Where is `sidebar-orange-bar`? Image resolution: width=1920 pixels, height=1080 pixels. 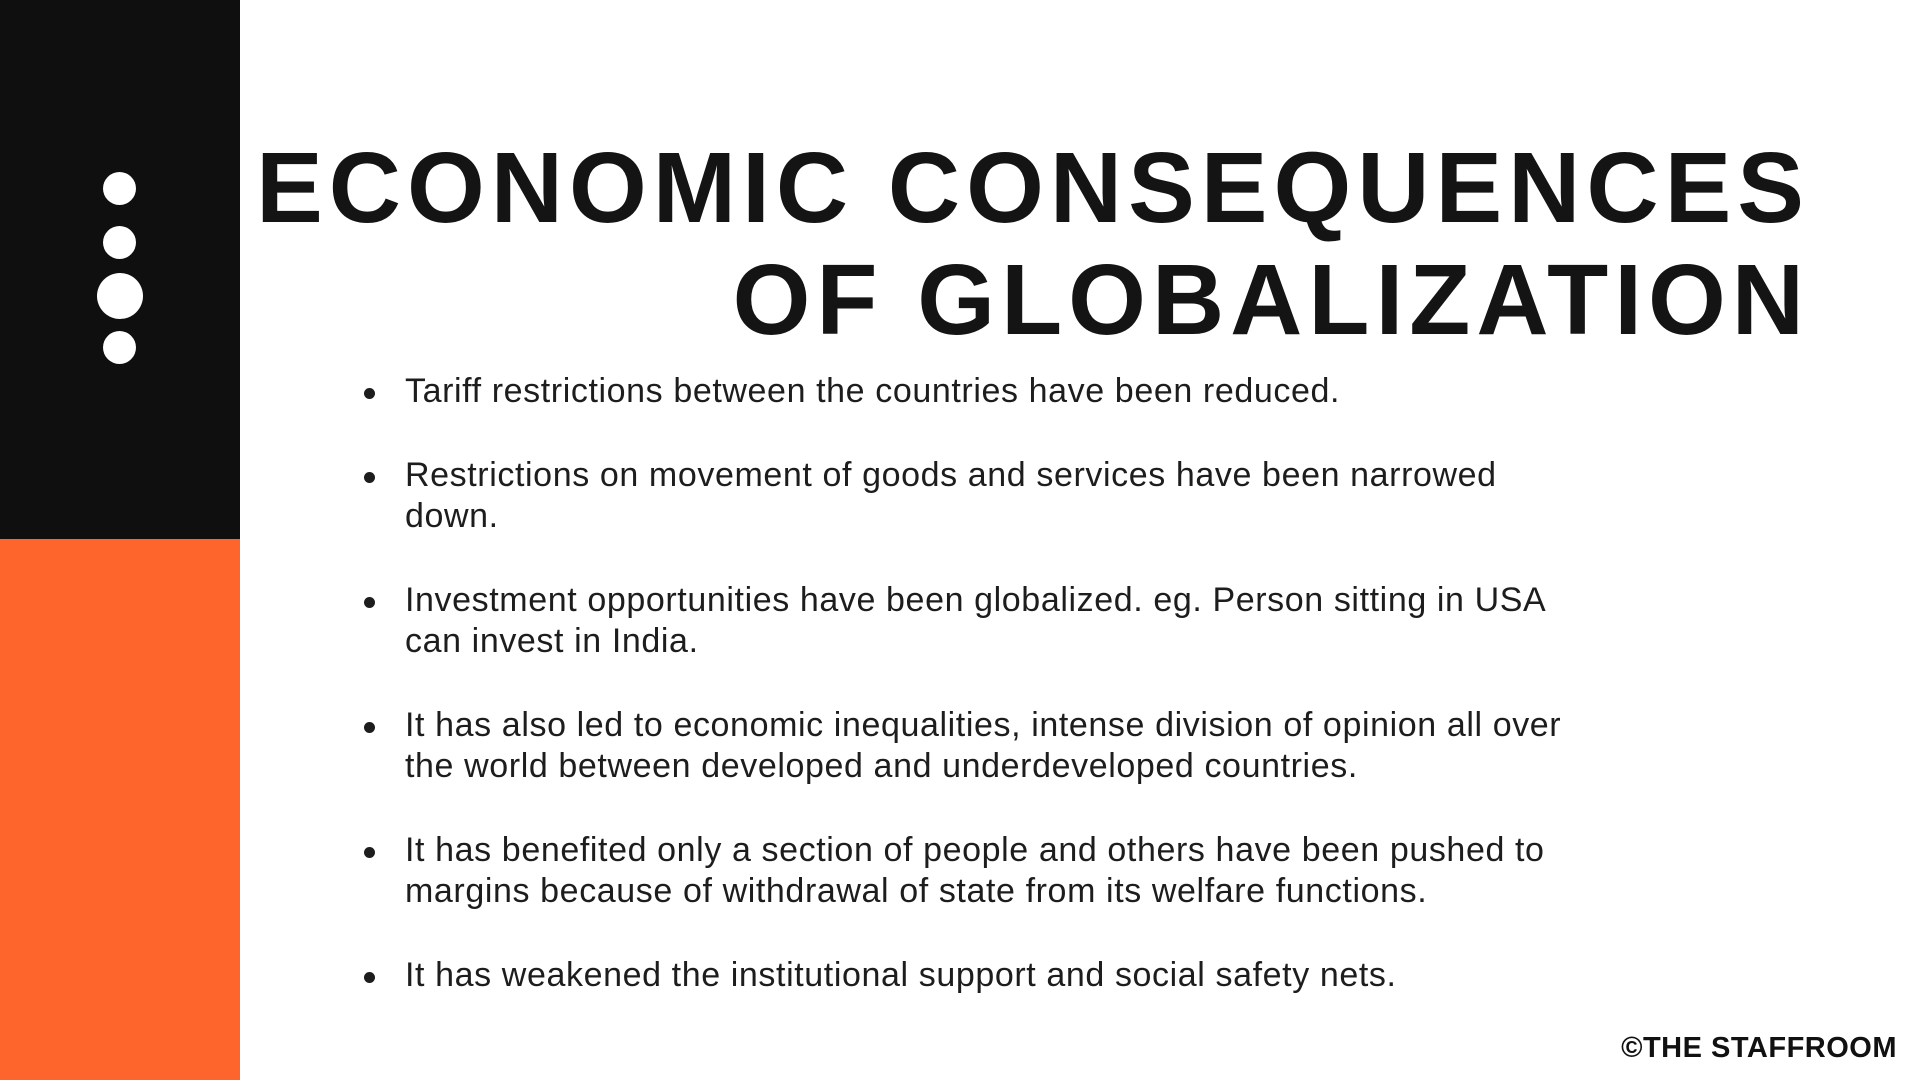
sidebar-orange-bar is located at coordinates (120, 809).